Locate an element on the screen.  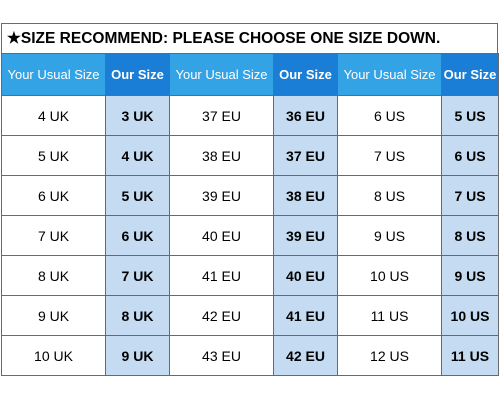
usual-us-cell: 7 US is located at coordinates (389, 155).